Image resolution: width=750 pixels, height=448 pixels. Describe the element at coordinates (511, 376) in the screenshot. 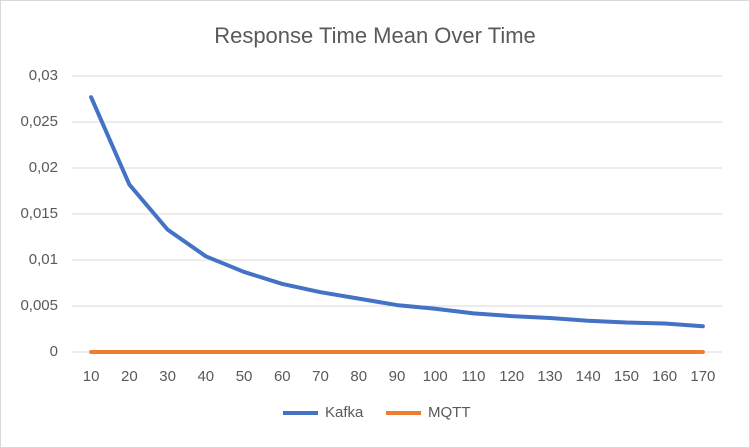

I see `x-tick-label: 120` at that location.